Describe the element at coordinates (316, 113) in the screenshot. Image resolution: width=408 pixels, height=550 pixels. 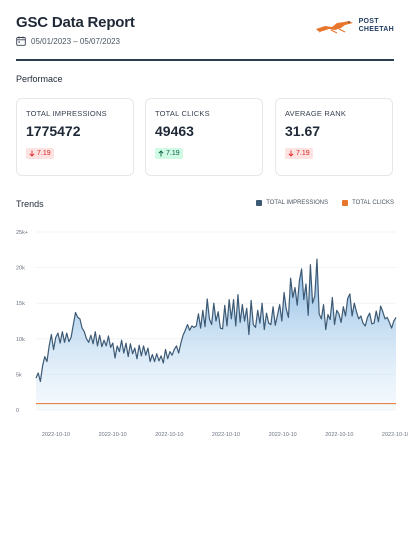
I see `card-label: AVERAGE RANK` at that location.